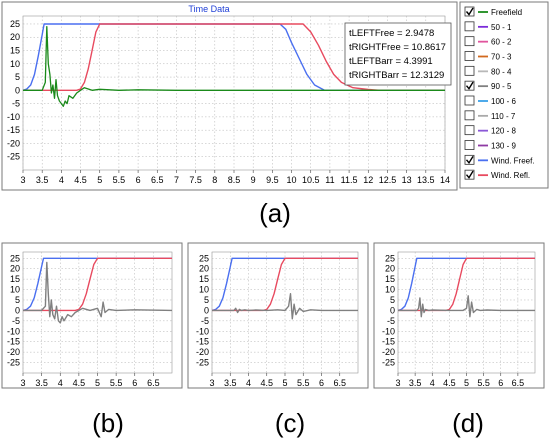 The width and height of the screenshot is (550, 445). Describe the element at coordinates (391, 321) in the screenshot. I see `y-tick-label: -5` at that location.